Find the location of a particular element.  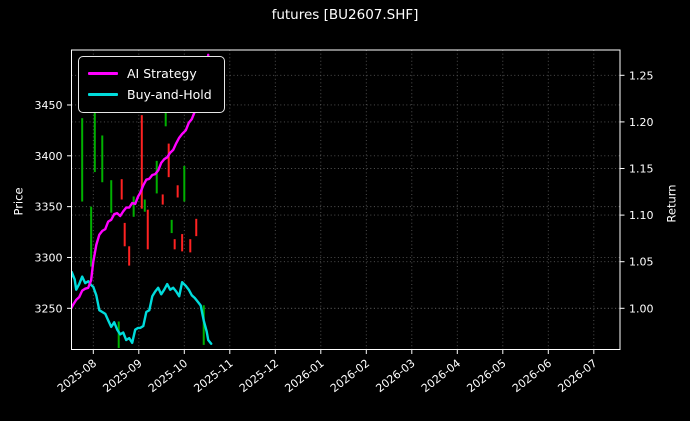

series-buy-and-hold is located at coordinates (142, 307).